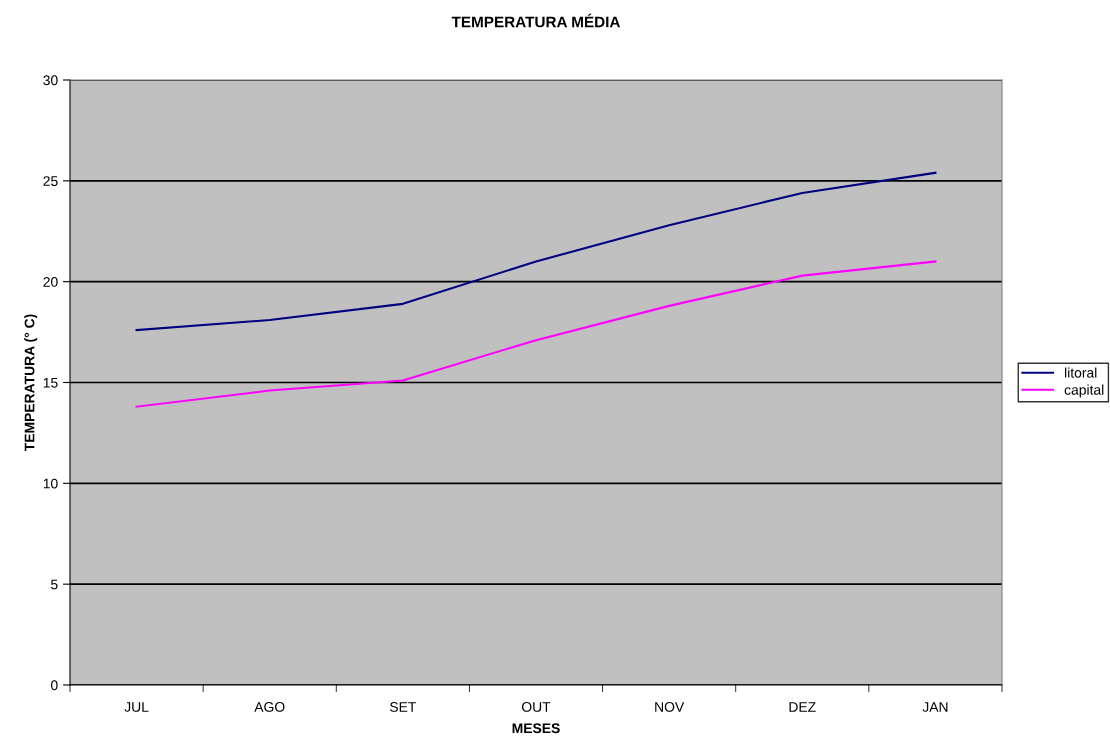  Describe the element at coordinates (536, 334) in the screenshot. I see `line-series` at that location.